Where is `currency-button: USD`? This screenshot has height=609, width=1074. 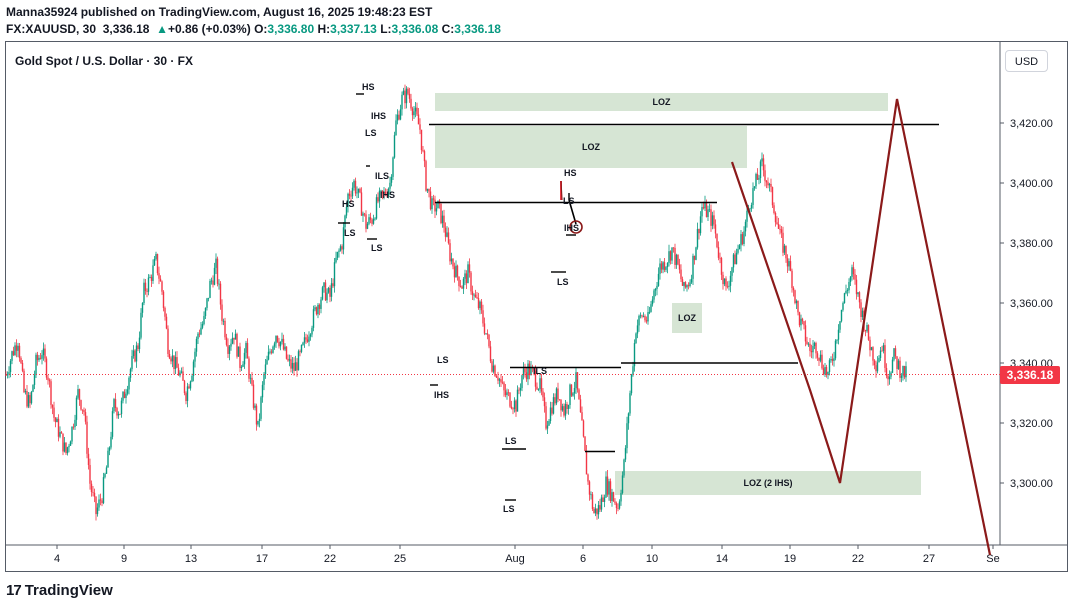 currency-button: USD is located at coordinates (1026, 61).